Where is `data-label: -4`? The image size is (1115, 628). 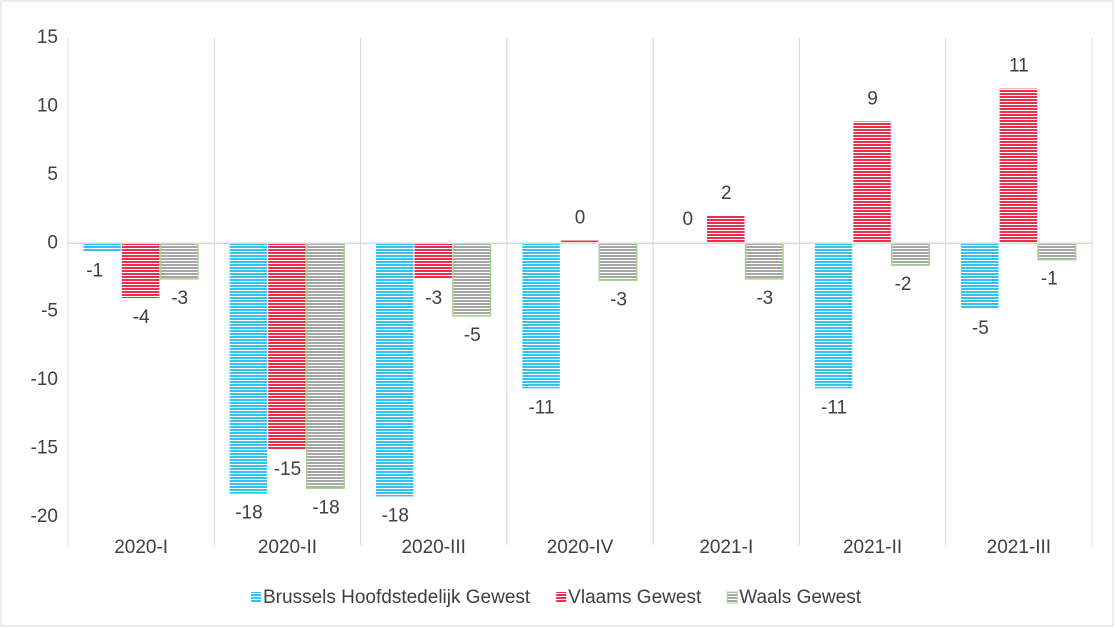 data-label: -4 is located at coordinates (141, 317).